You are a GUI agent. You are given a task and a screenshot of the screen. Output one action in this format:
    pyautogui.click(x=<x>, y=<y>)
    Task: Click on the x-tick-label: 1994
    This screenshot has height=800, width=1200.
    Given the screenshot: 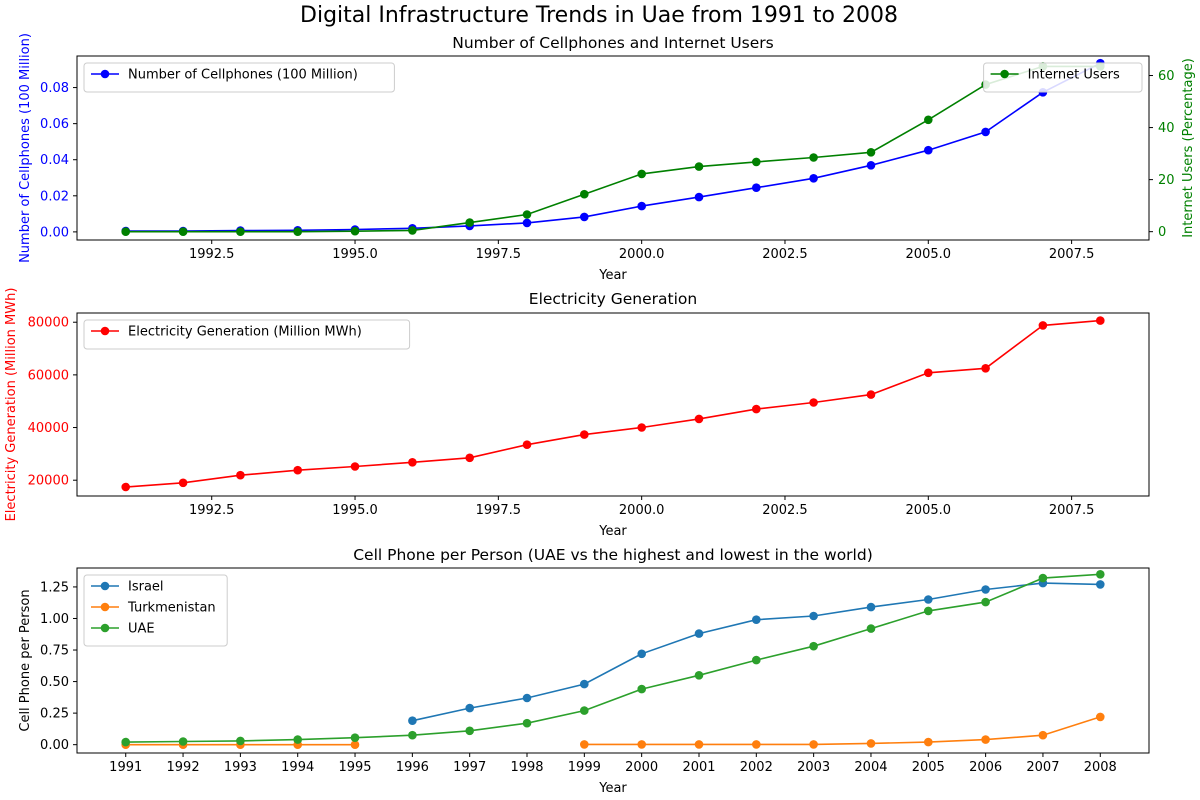 What is the action you would take?
    pyautogui.click(x=297, y=767)
    